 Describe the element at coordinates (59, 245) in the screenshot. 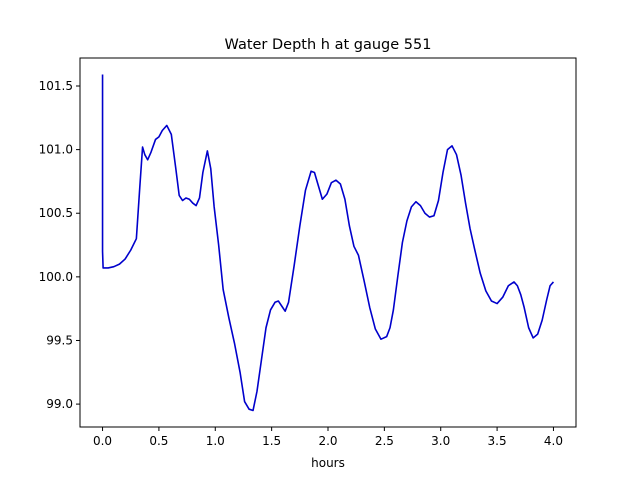

I see `y-axis: 99.0 99.5 100.0 100.5 101.0 101.5` at that location.